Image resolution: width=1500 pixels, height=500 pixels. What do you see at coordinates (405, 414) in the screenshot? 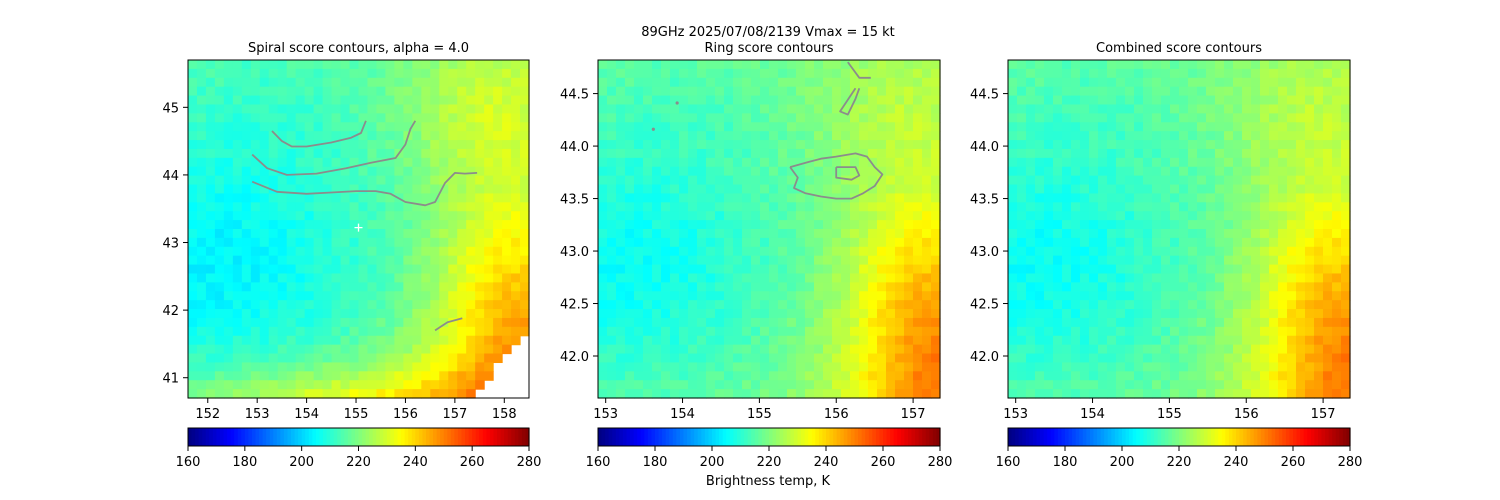
I see `x-tick-label: 156` at bounding box center [405, 414].